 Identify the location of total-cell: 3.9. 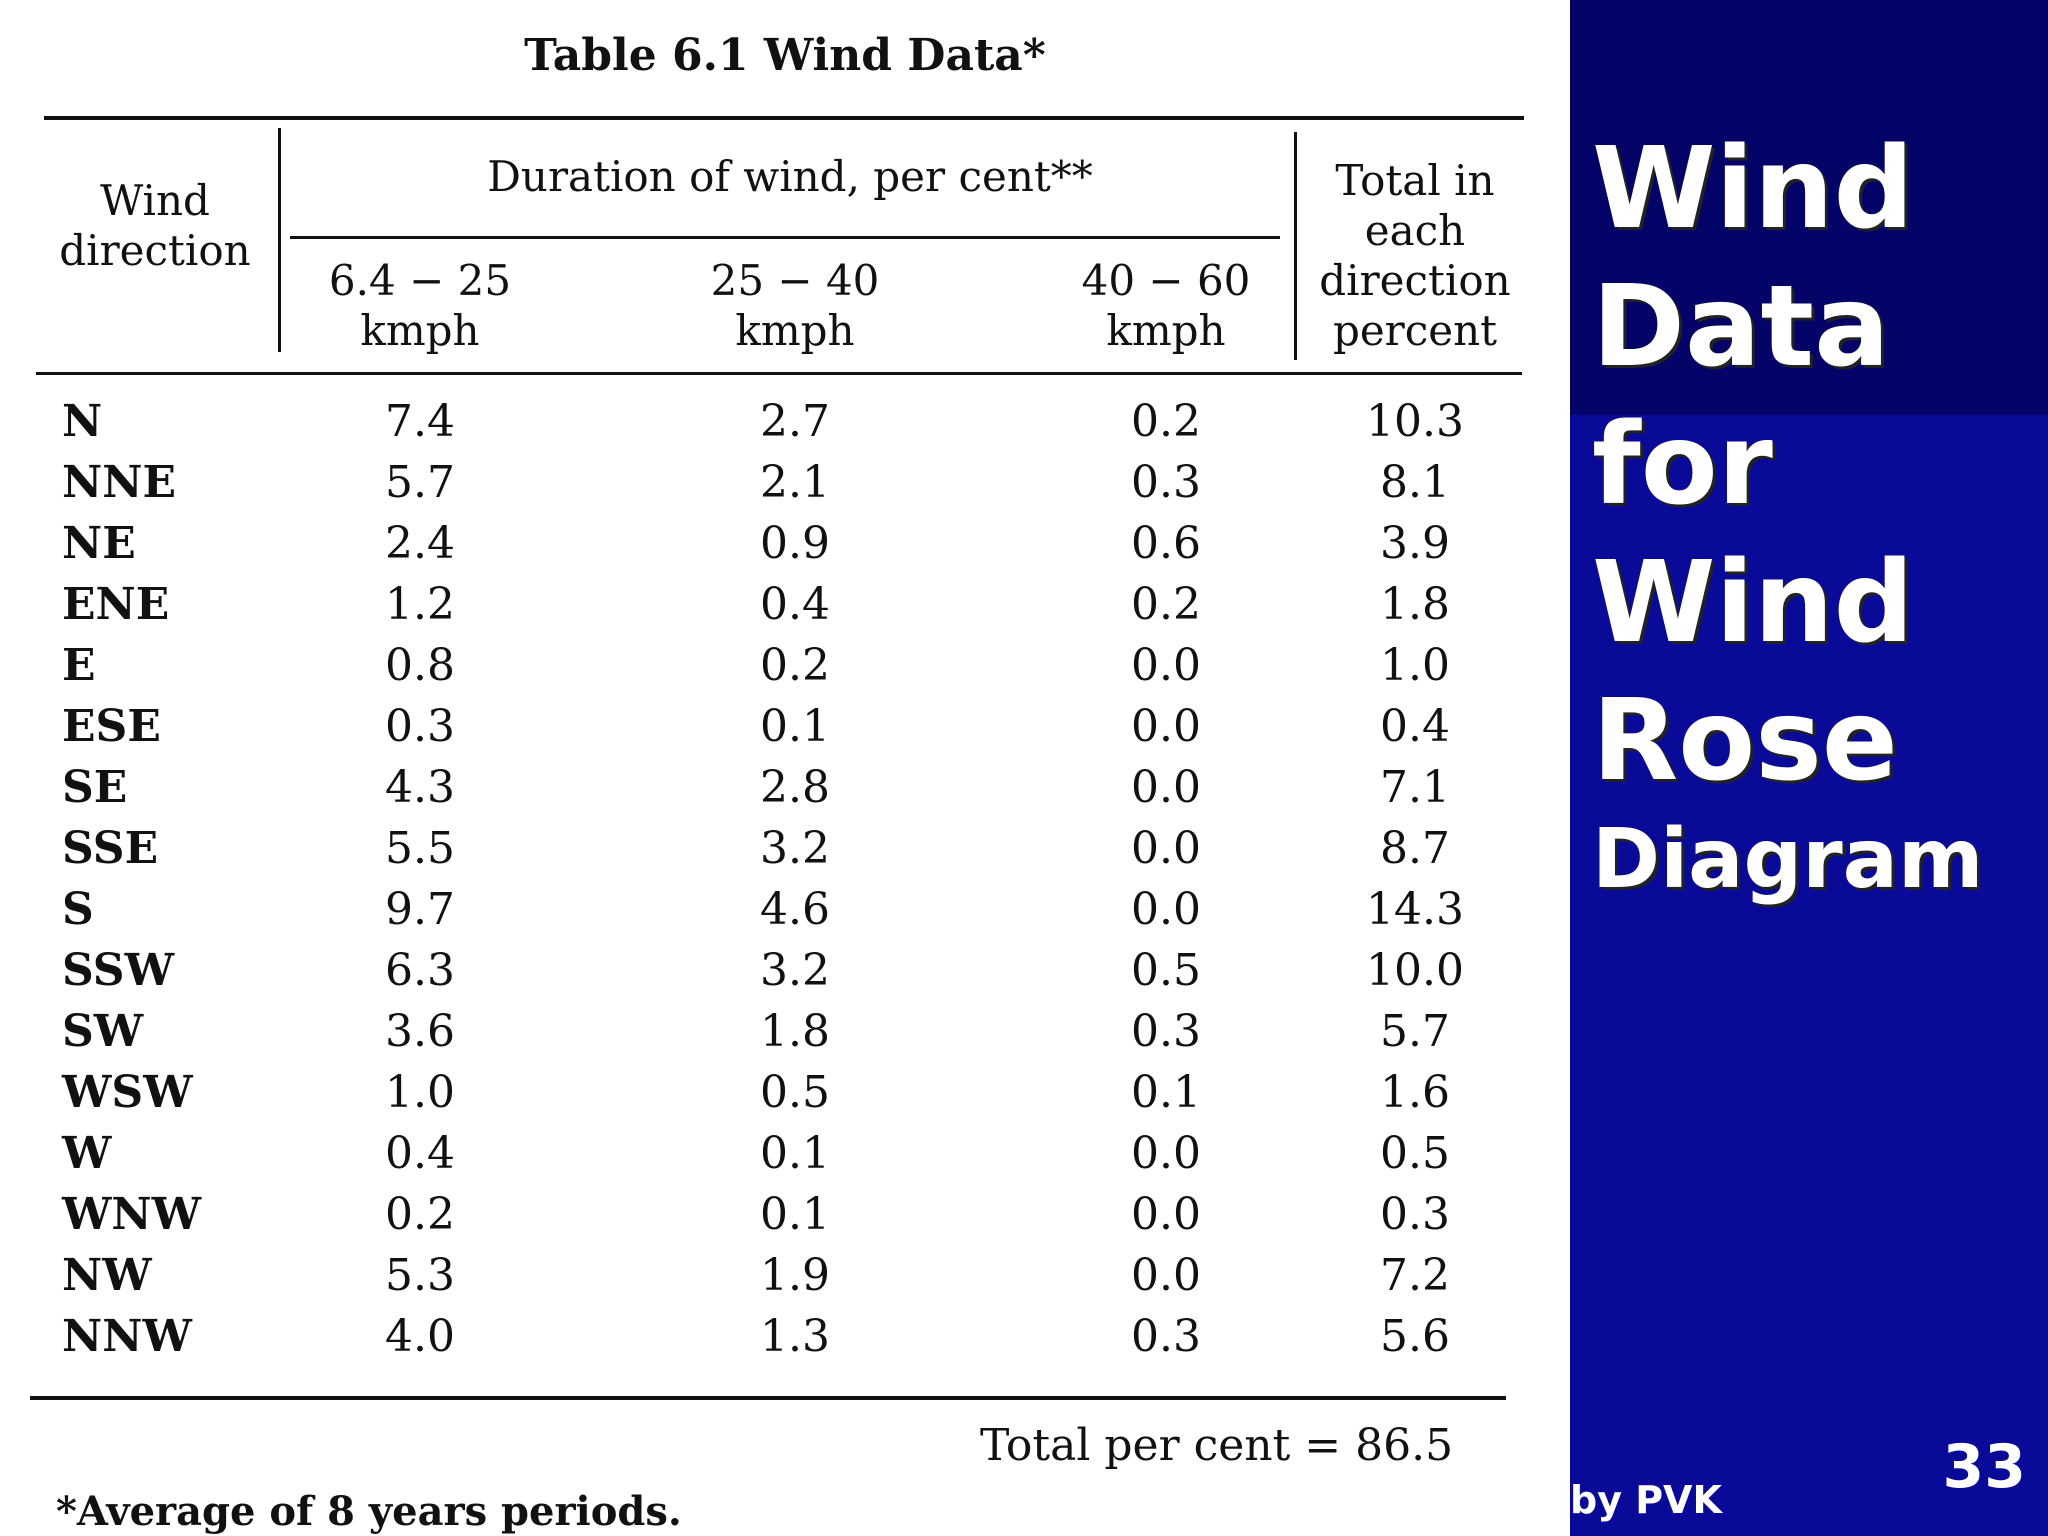
(1415, 543).